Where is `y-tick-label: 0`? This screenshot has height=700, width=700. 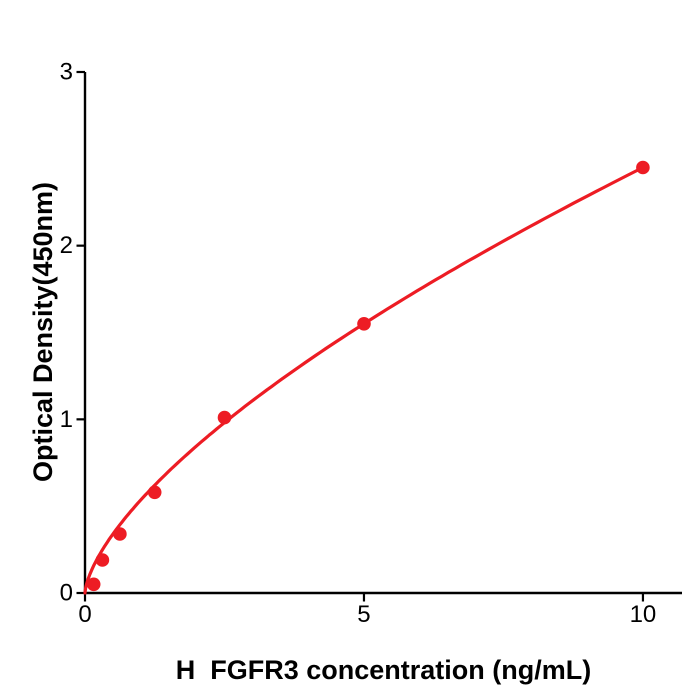
y-tick-label: 0 is located at coordinates (66, 593).